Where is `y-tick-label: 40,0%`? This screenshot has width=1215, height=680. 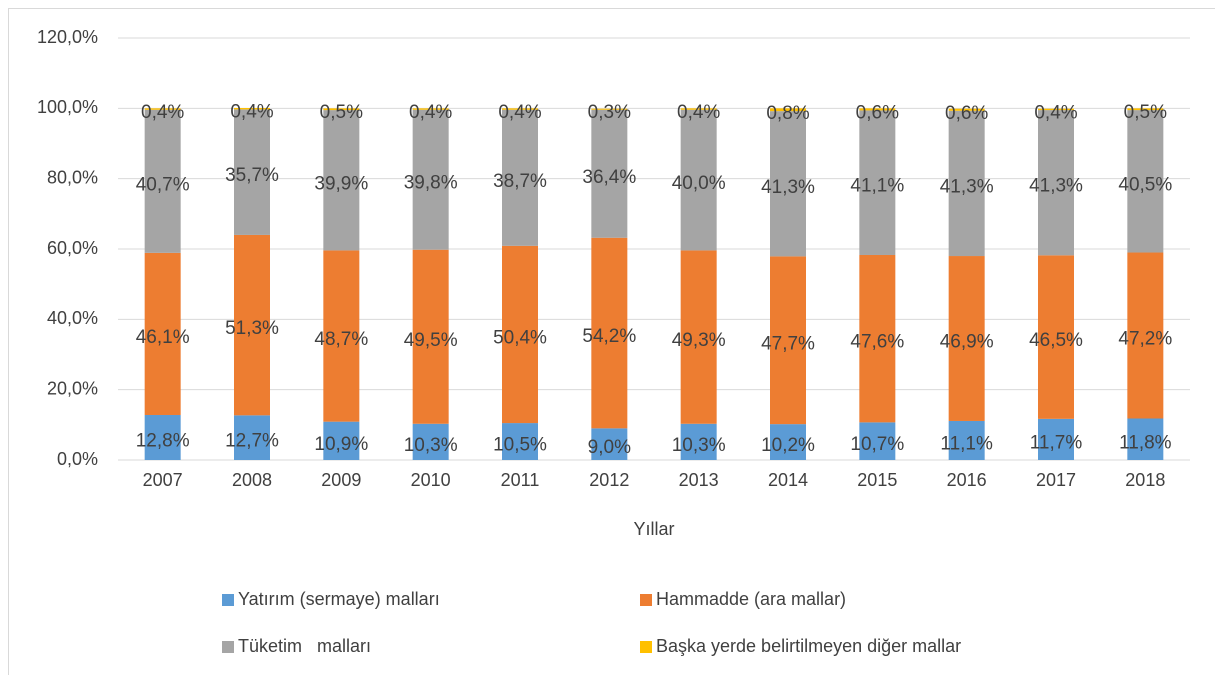 y-tick-label: 40,0% is located at coordinates (72, 318).